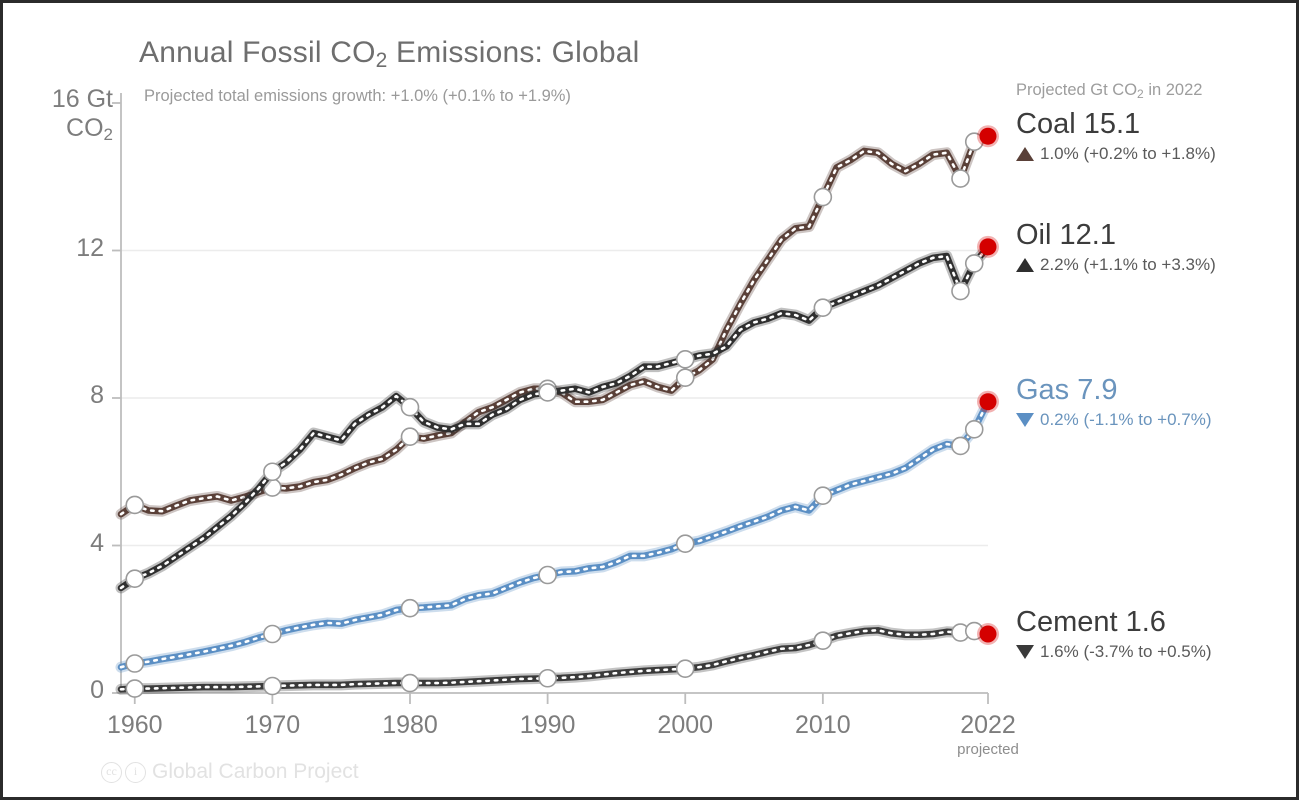  I want to click on x-axis-tick-label: 1970, so click(272, 725).